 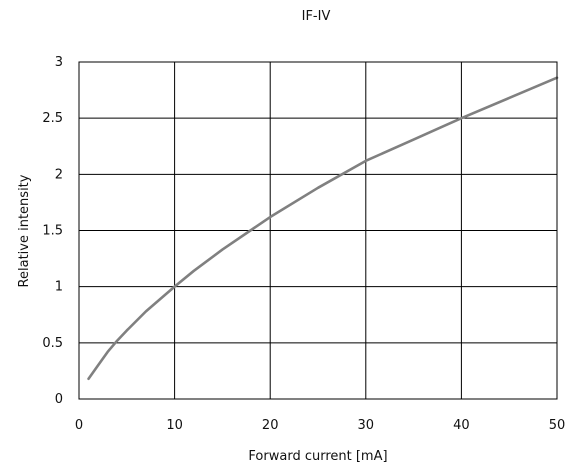 I want to click on y-tick-label-1: 0.5, so click(x=52, y=343).